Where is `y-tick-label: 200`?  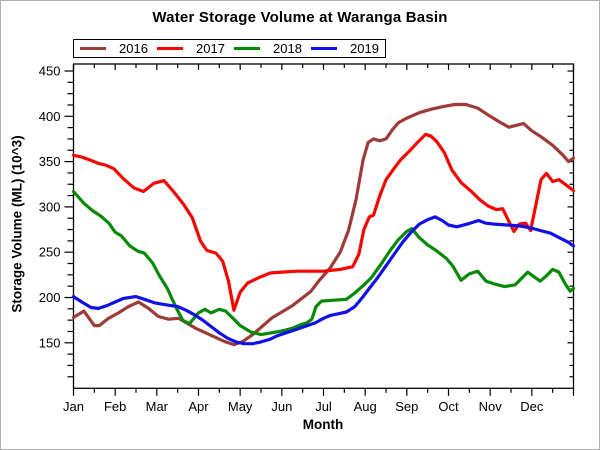
y-tick-label: 200 is located at coordinates (50, 297).